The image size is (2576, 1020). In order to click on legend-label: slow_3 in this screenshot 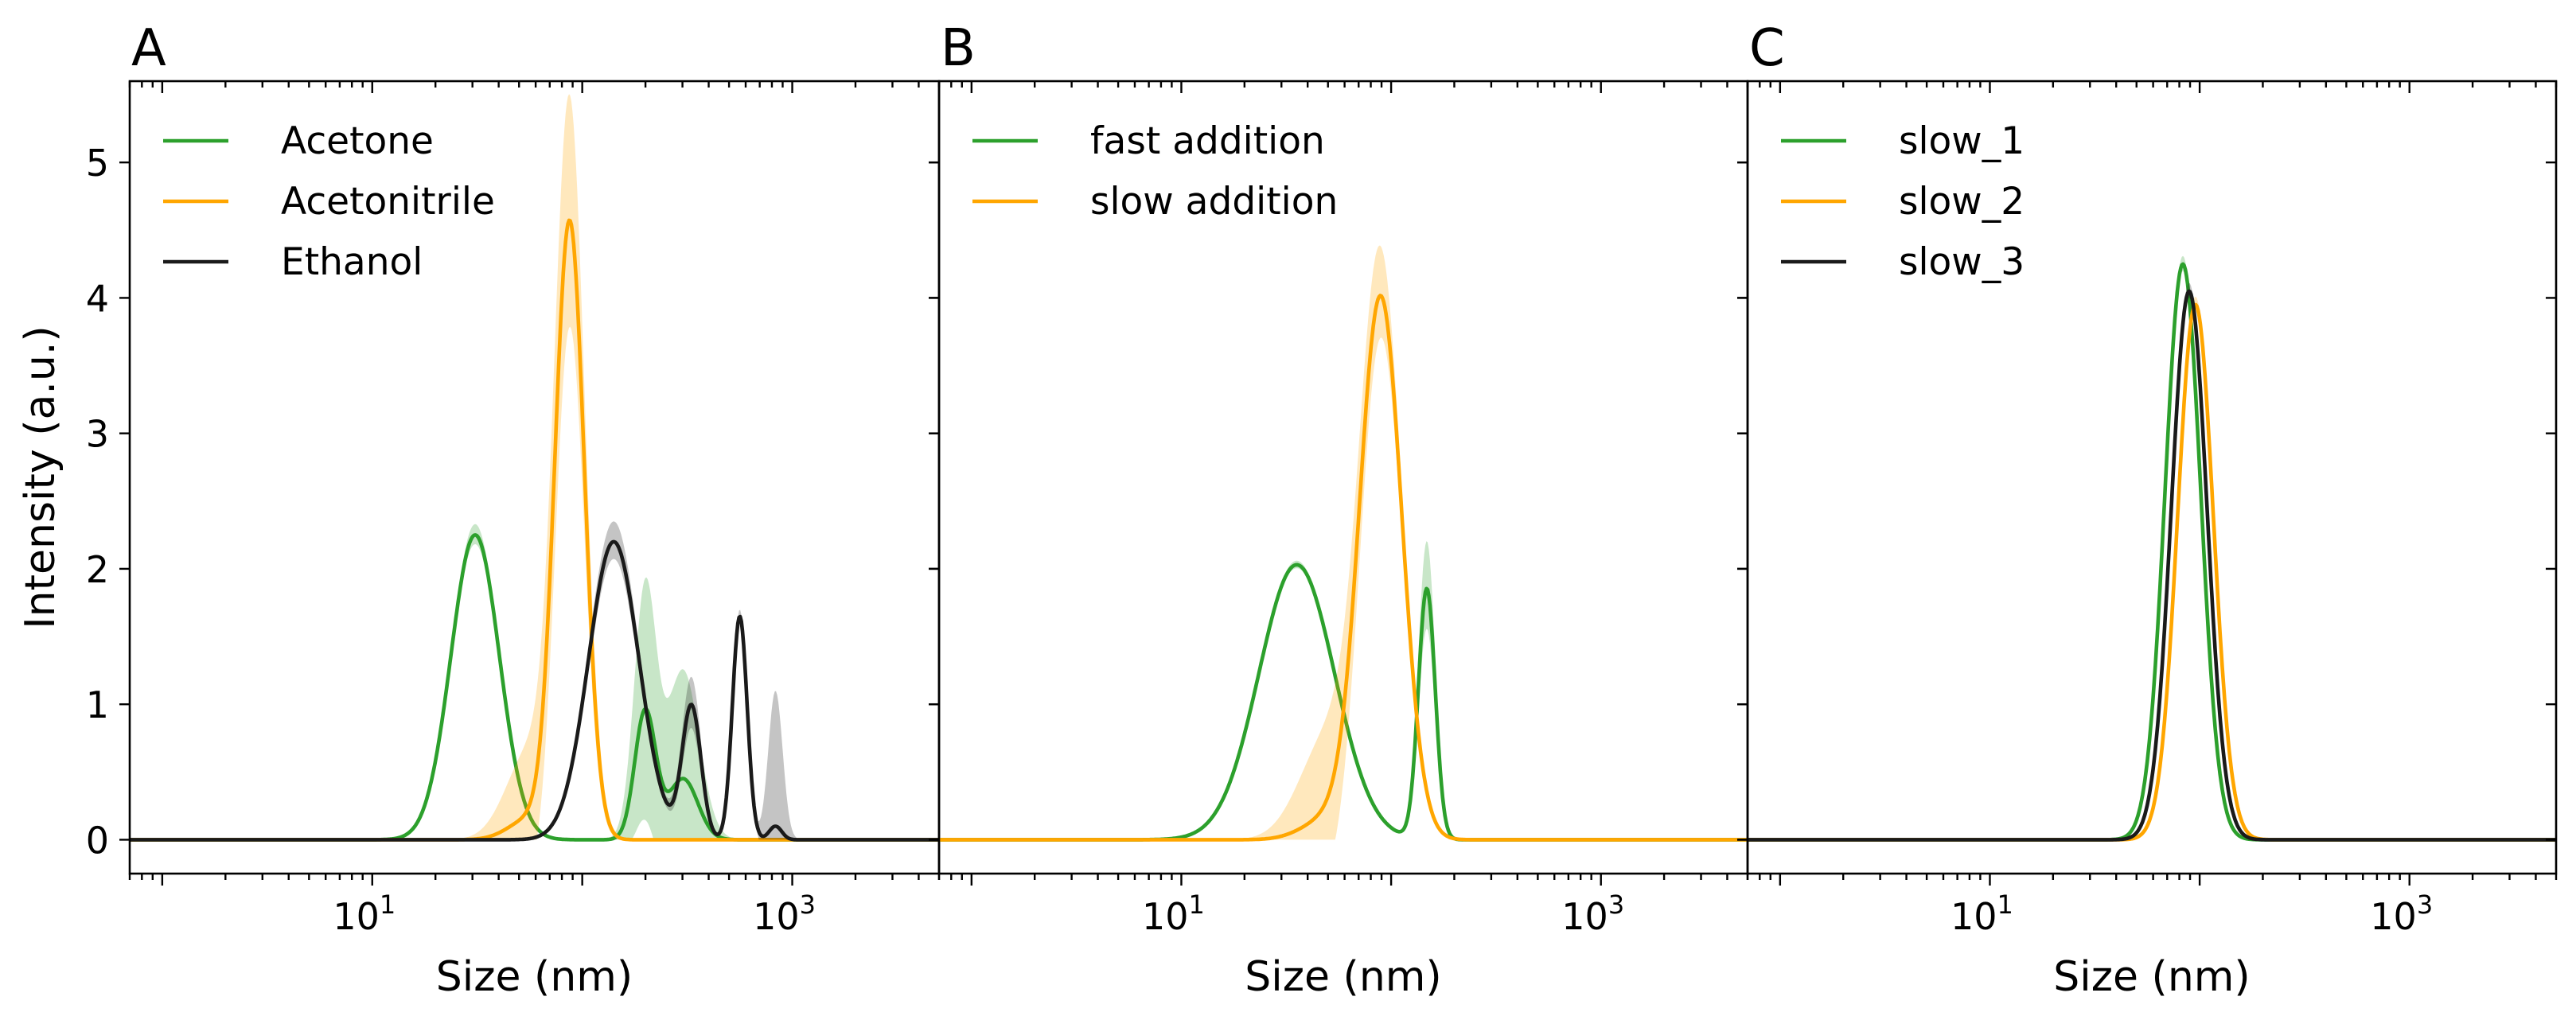, I will do `click(1962, 262)`.